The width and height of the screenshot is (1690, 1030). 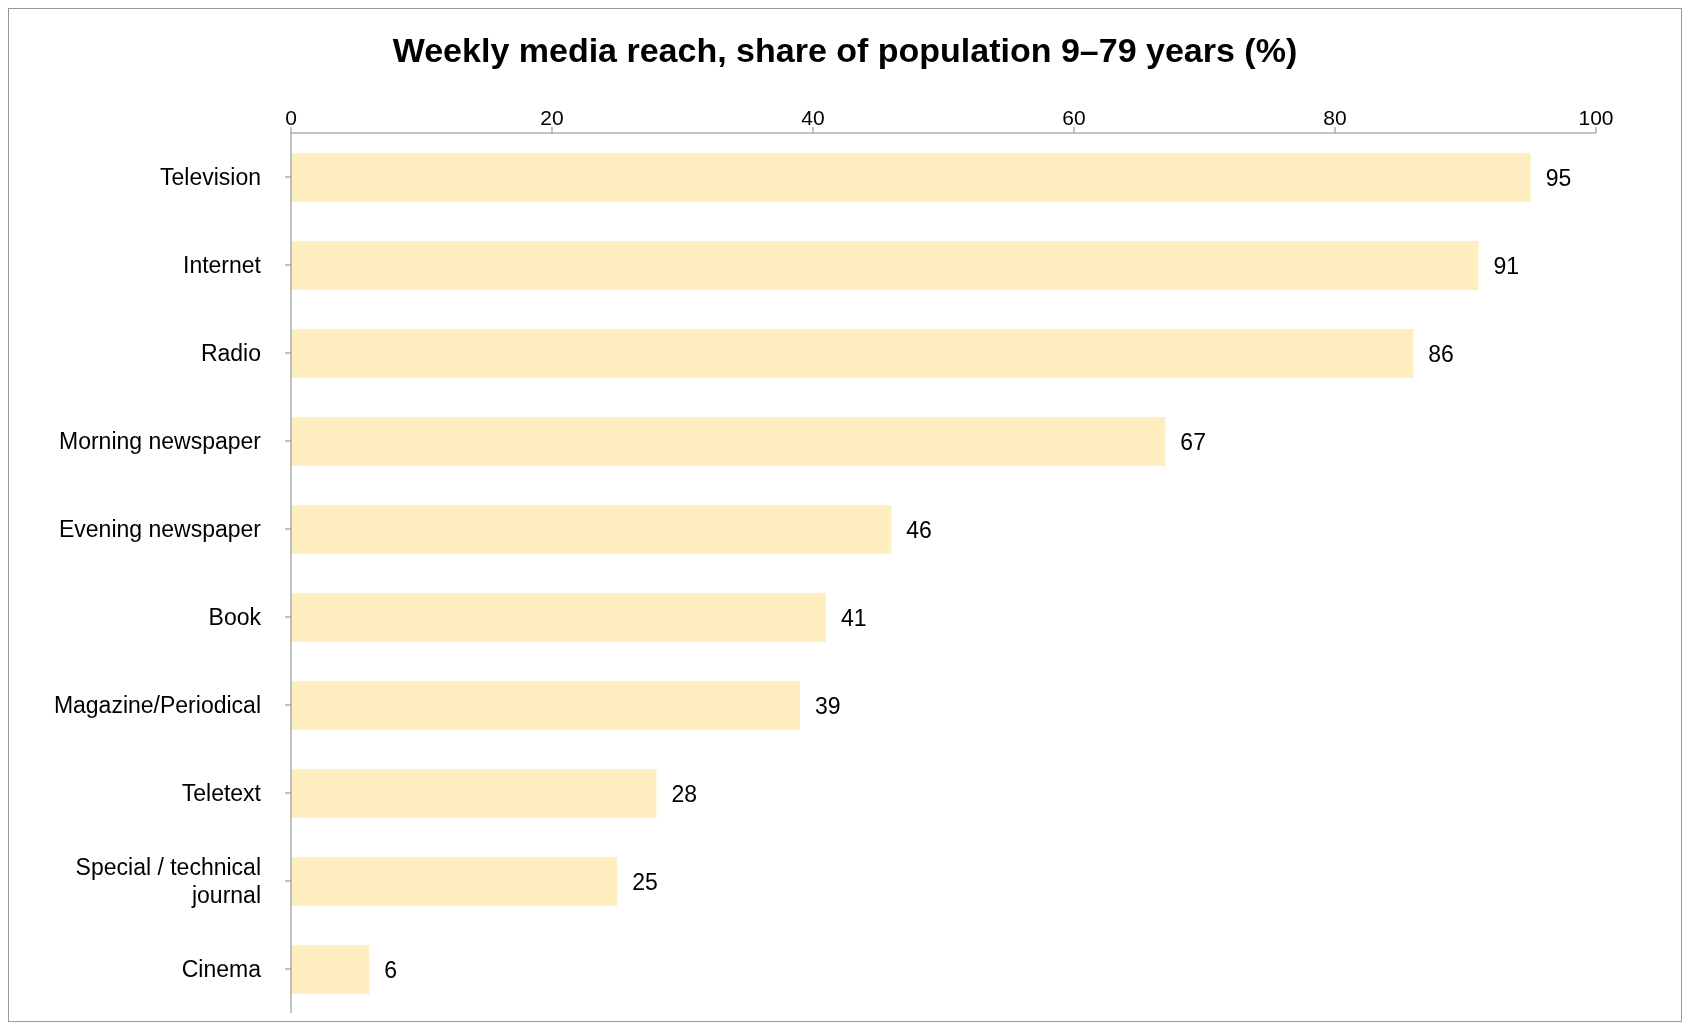 I want to click on data-label: 39, so click(x=827, y=705).